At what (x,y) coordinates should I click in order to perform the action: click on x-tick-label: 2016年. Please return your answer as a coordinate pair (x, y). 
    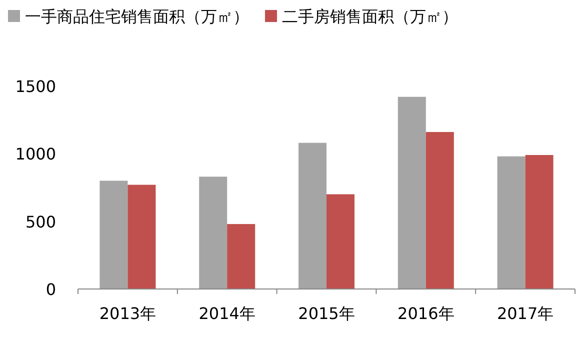
    Looking at the image, I should click on (426, 313).